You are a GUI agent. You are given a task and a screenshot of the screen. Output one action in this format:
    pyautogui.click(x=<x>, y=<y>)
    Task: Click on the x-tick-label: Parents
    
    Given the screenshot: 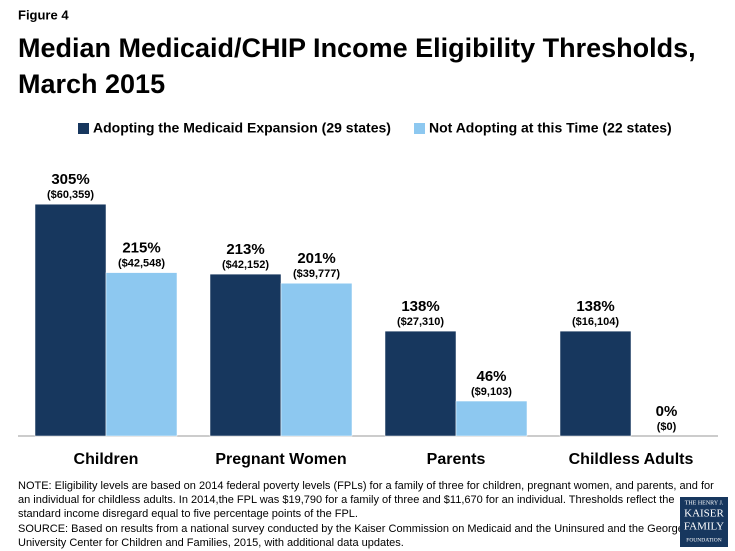 What is the action you would take?
    pyautogui.click(x=456, y=459)
    